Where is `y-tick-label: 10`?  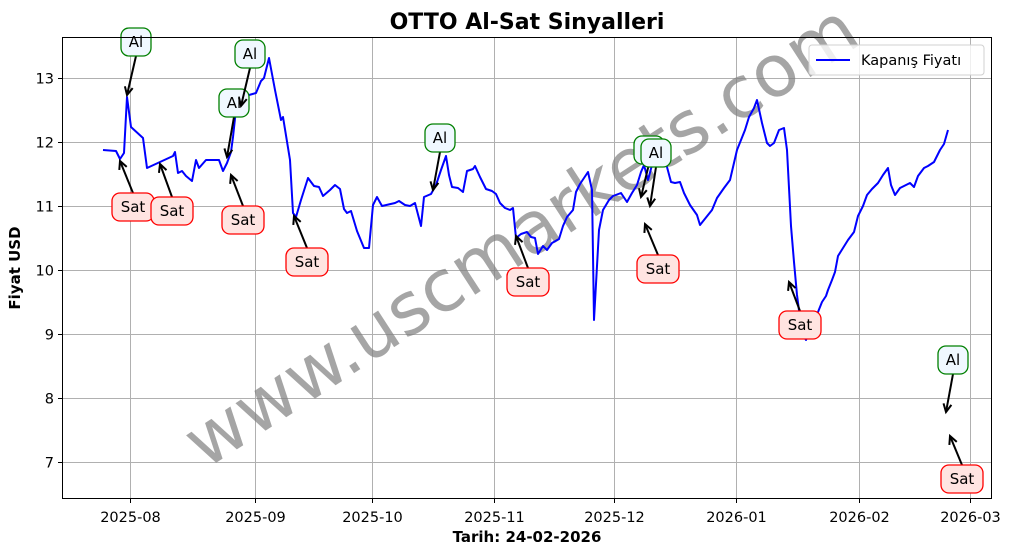 y-tick-label: 10 is located at coordinates (45, 272).